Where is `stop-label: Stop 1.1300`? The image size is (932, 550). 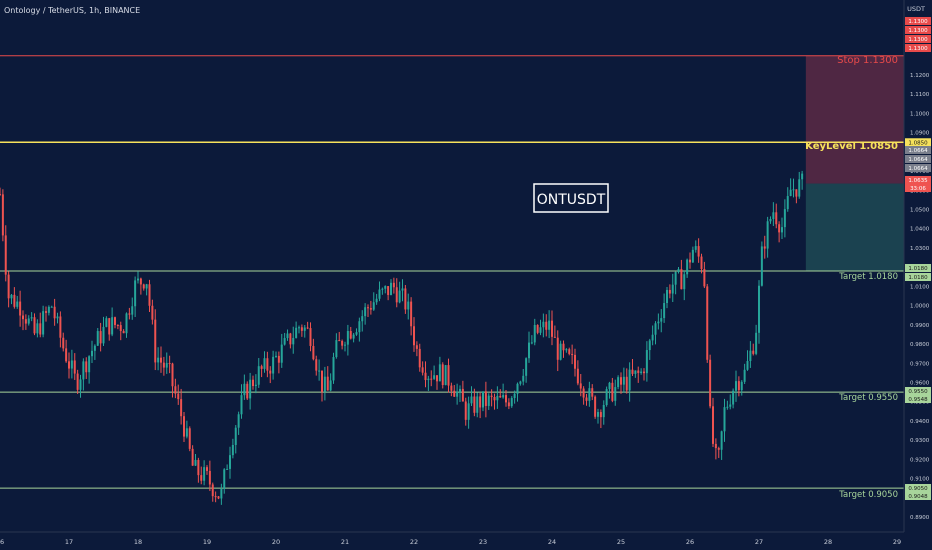 stop-label: Stop 1.1300 is located at coordinates (867, 60).